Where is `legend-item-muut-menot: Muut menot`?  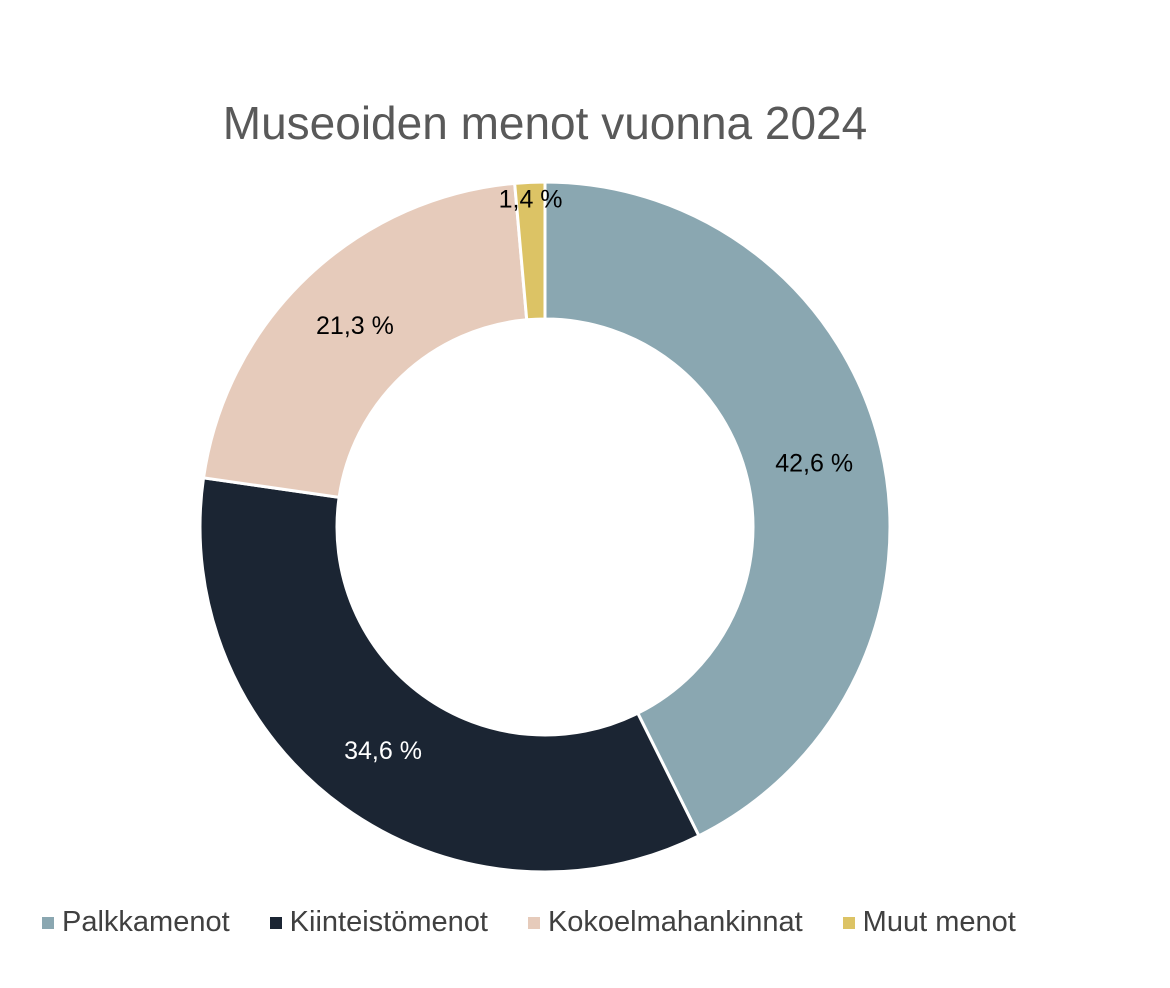 legend-item-muut-menot: Muut menot is located at coordinates (929, 922).